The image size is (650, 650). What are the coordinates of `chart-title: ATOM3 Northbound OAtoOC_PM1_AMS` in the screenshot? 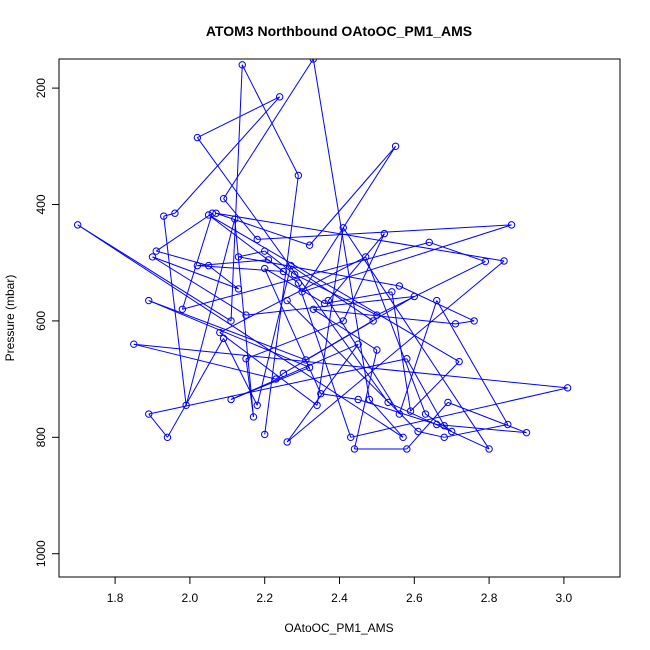 It's located at (339, 31).